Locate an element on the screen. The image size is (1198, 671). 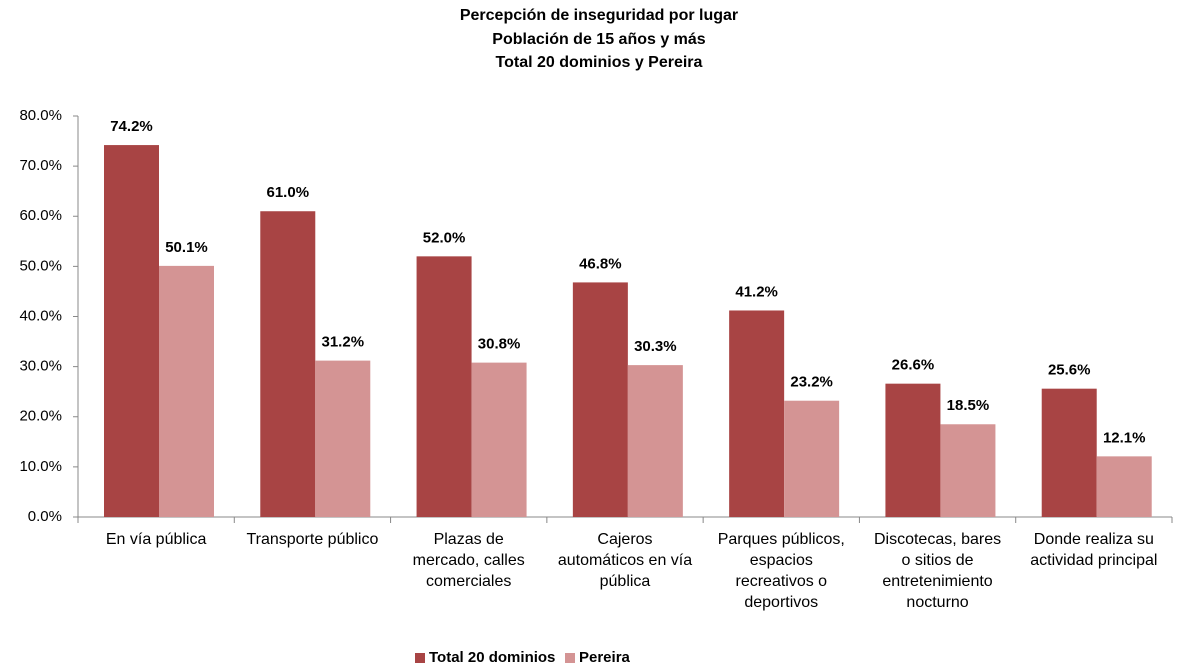
data-label: 52.0% is located at coordinates (444, 237).